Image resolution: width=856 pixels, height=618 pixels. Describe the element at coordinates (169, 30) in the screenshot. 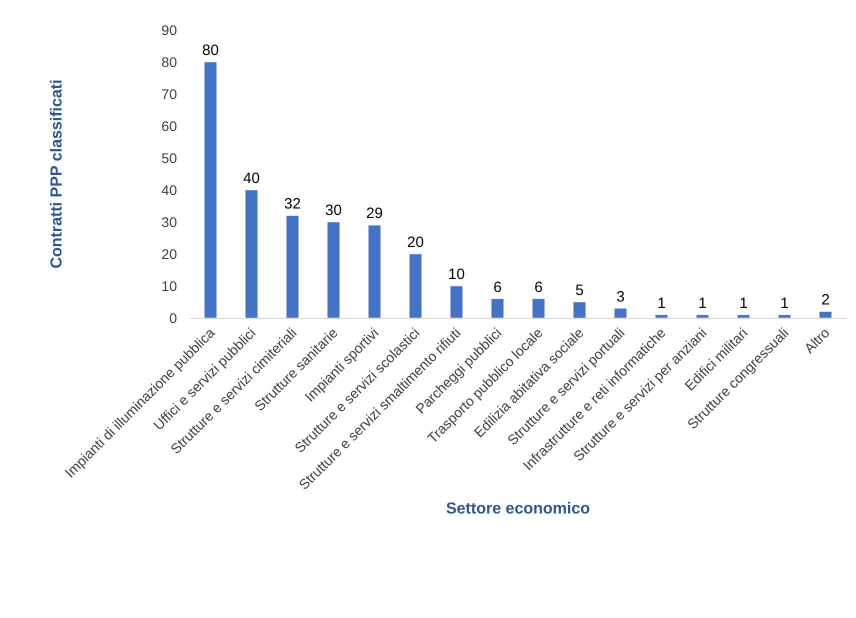

I see `y-tick-label: 90` at that location.